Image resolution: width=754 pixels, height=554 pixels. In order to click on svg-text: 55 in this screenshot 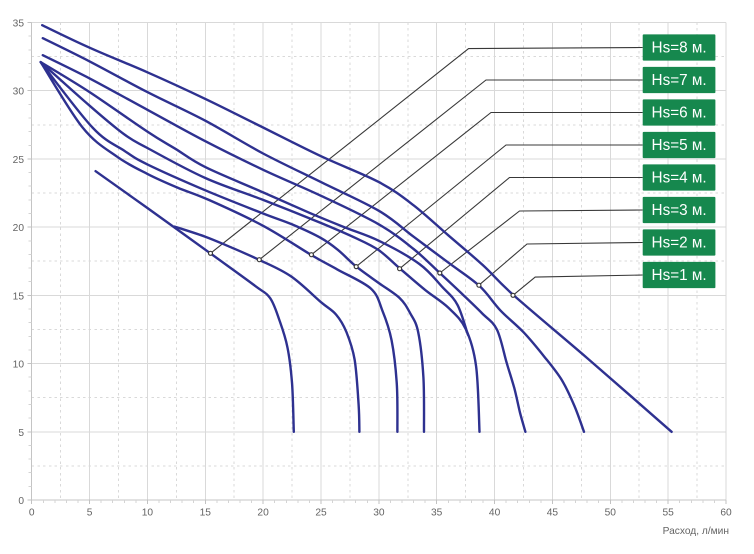, I will do `click(669, 513)`.